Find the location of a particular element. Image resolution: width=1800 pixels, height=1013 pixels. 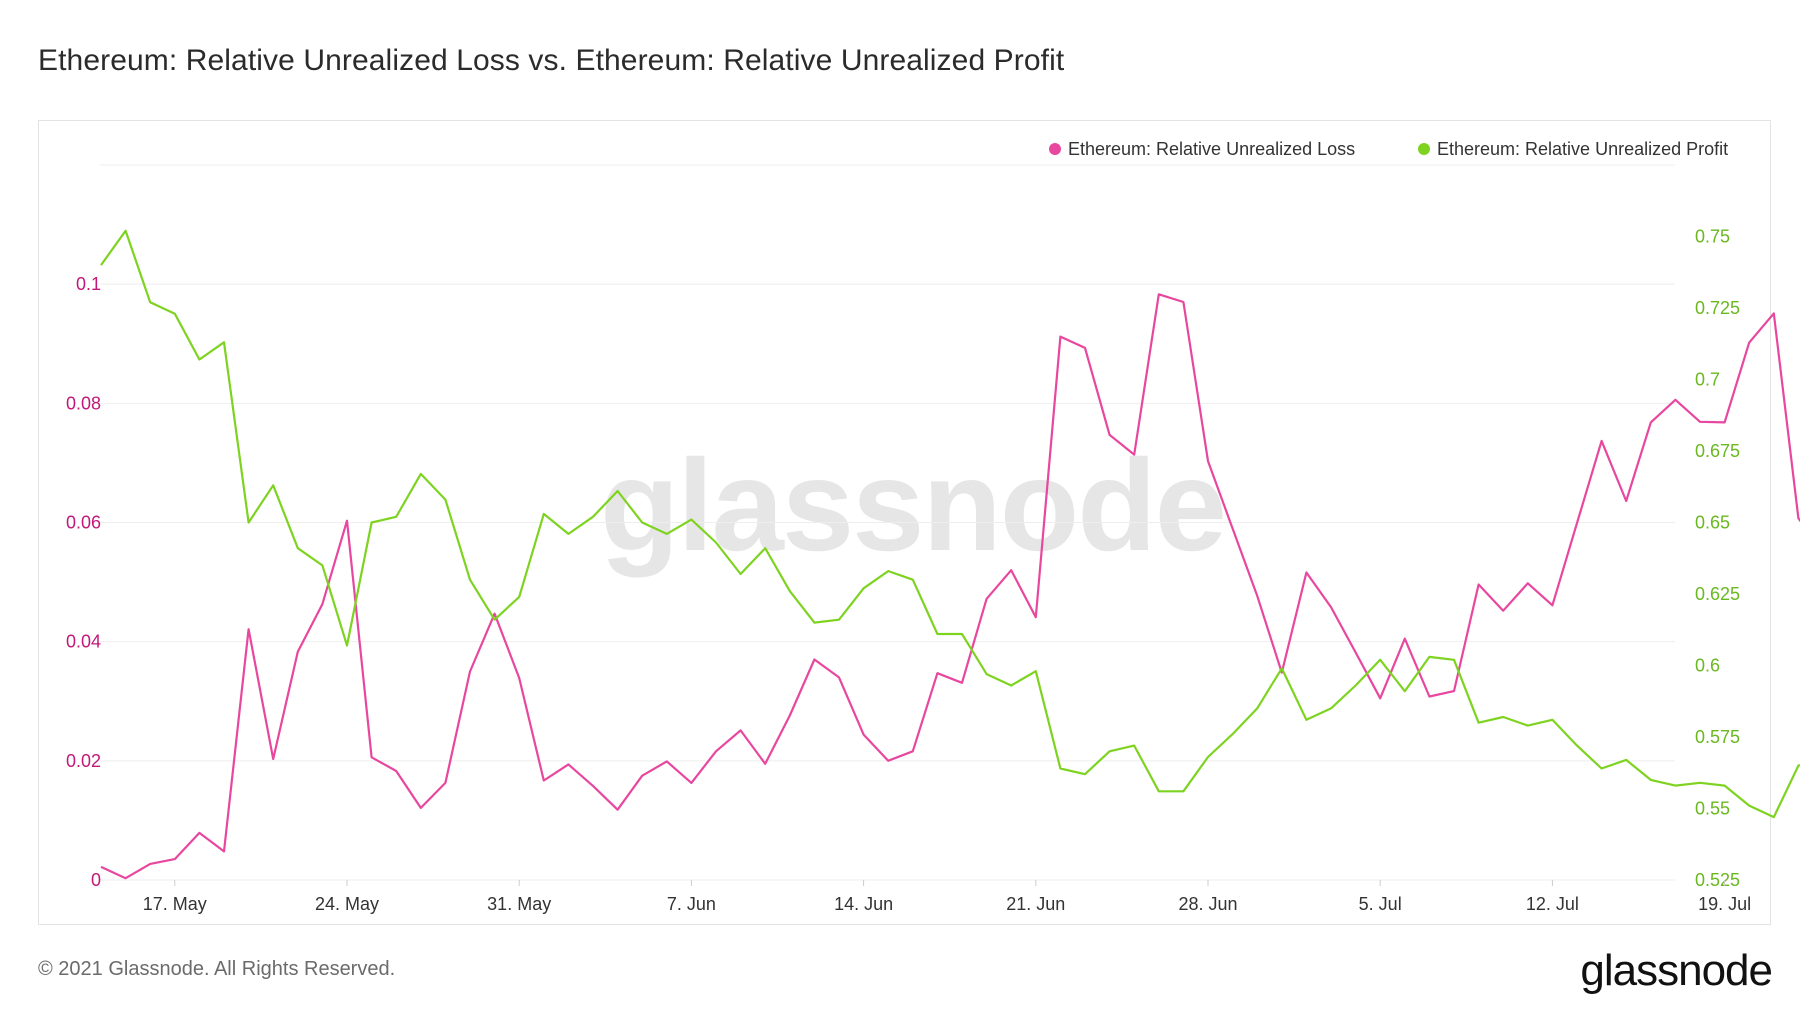

legend-item-loss: Ethereum: Relative Unrealized Loss is located at coordinates (1202, 149).